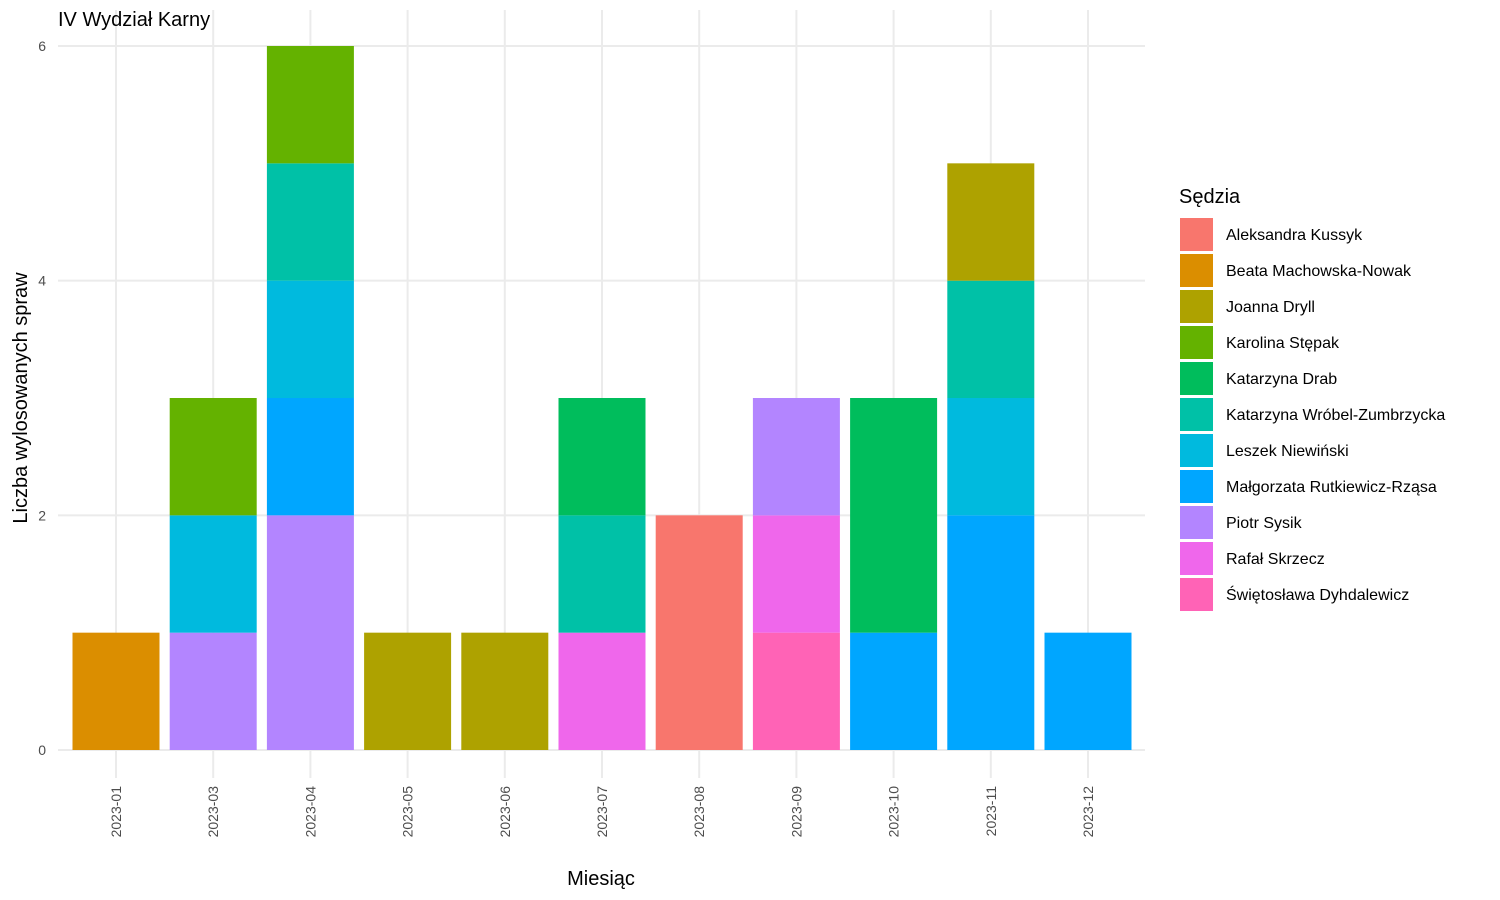 The height and width of the screenshot is (900, 1500). What do you see at coordinates (42, 46) in the screenshot?
I see `y-tick-label: 6` at bounding box center [42, 46].